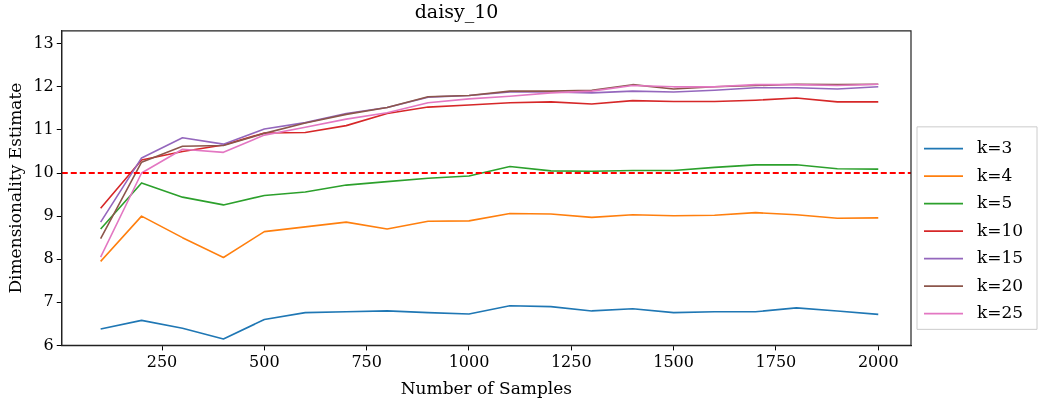  Describe the element at coordinates (366, 362) in the screenshot. I see `x-tick-label: 750` at that location.